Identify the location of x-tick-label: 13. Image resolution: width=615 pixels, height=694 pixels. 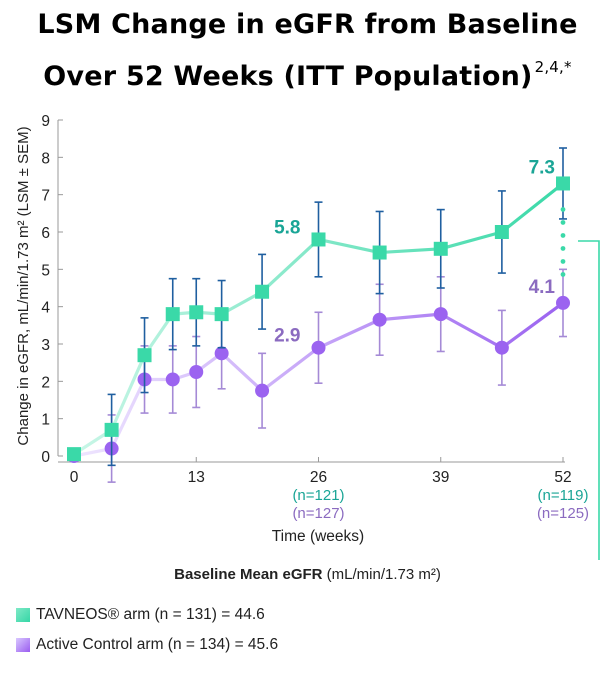
(196, 477).